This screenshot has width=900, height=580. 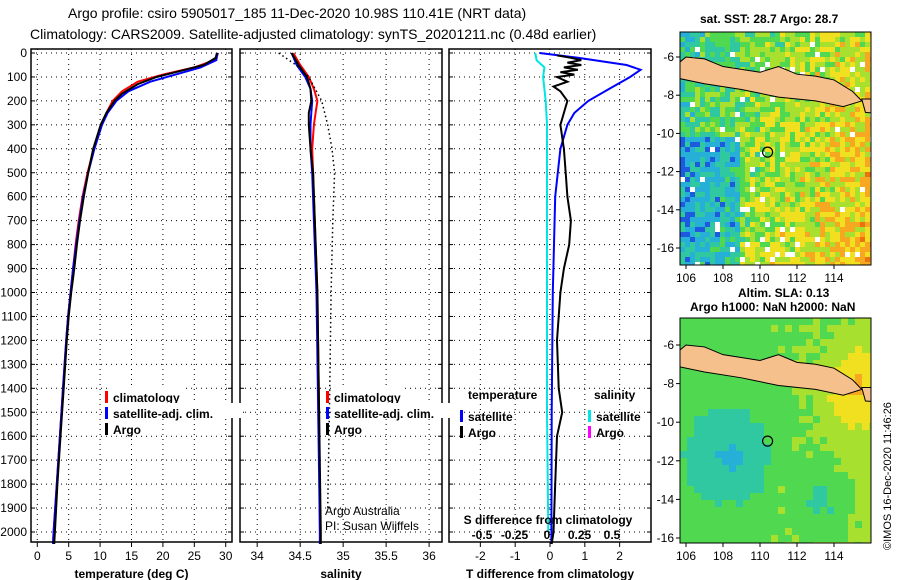 What do you see at coordinates (686, 278) in the screenshot?
I see `map-x-tick-label: 106` at bounding box center [686, 278].